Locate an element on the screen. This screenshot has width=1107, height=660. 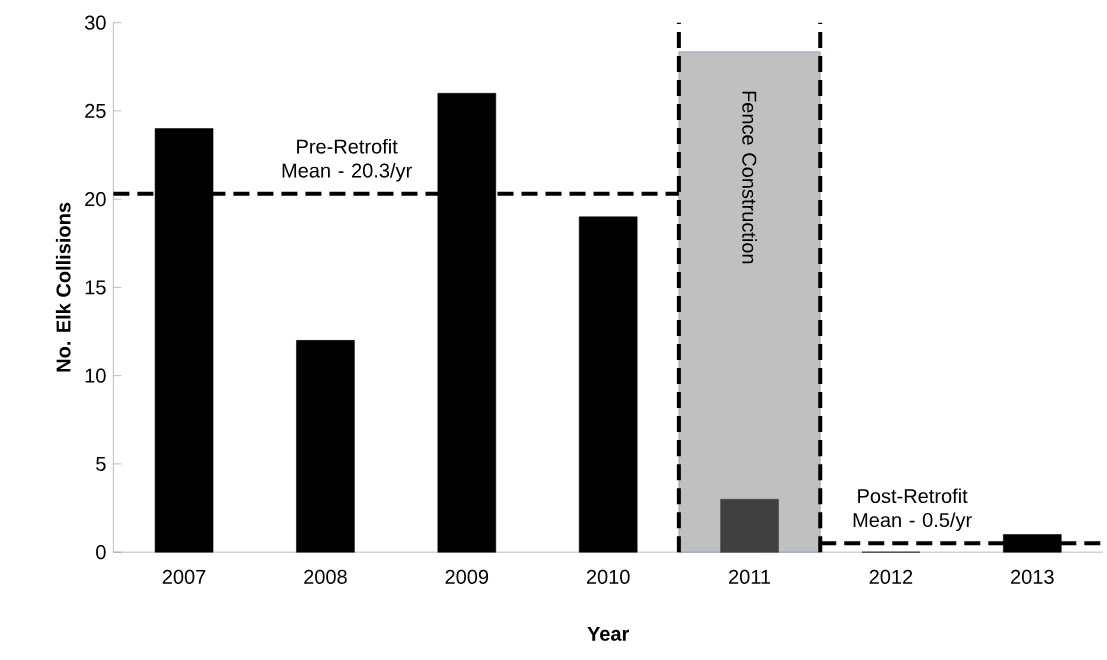
x-tick-label: 2012 is located at coordinates (891, 576).